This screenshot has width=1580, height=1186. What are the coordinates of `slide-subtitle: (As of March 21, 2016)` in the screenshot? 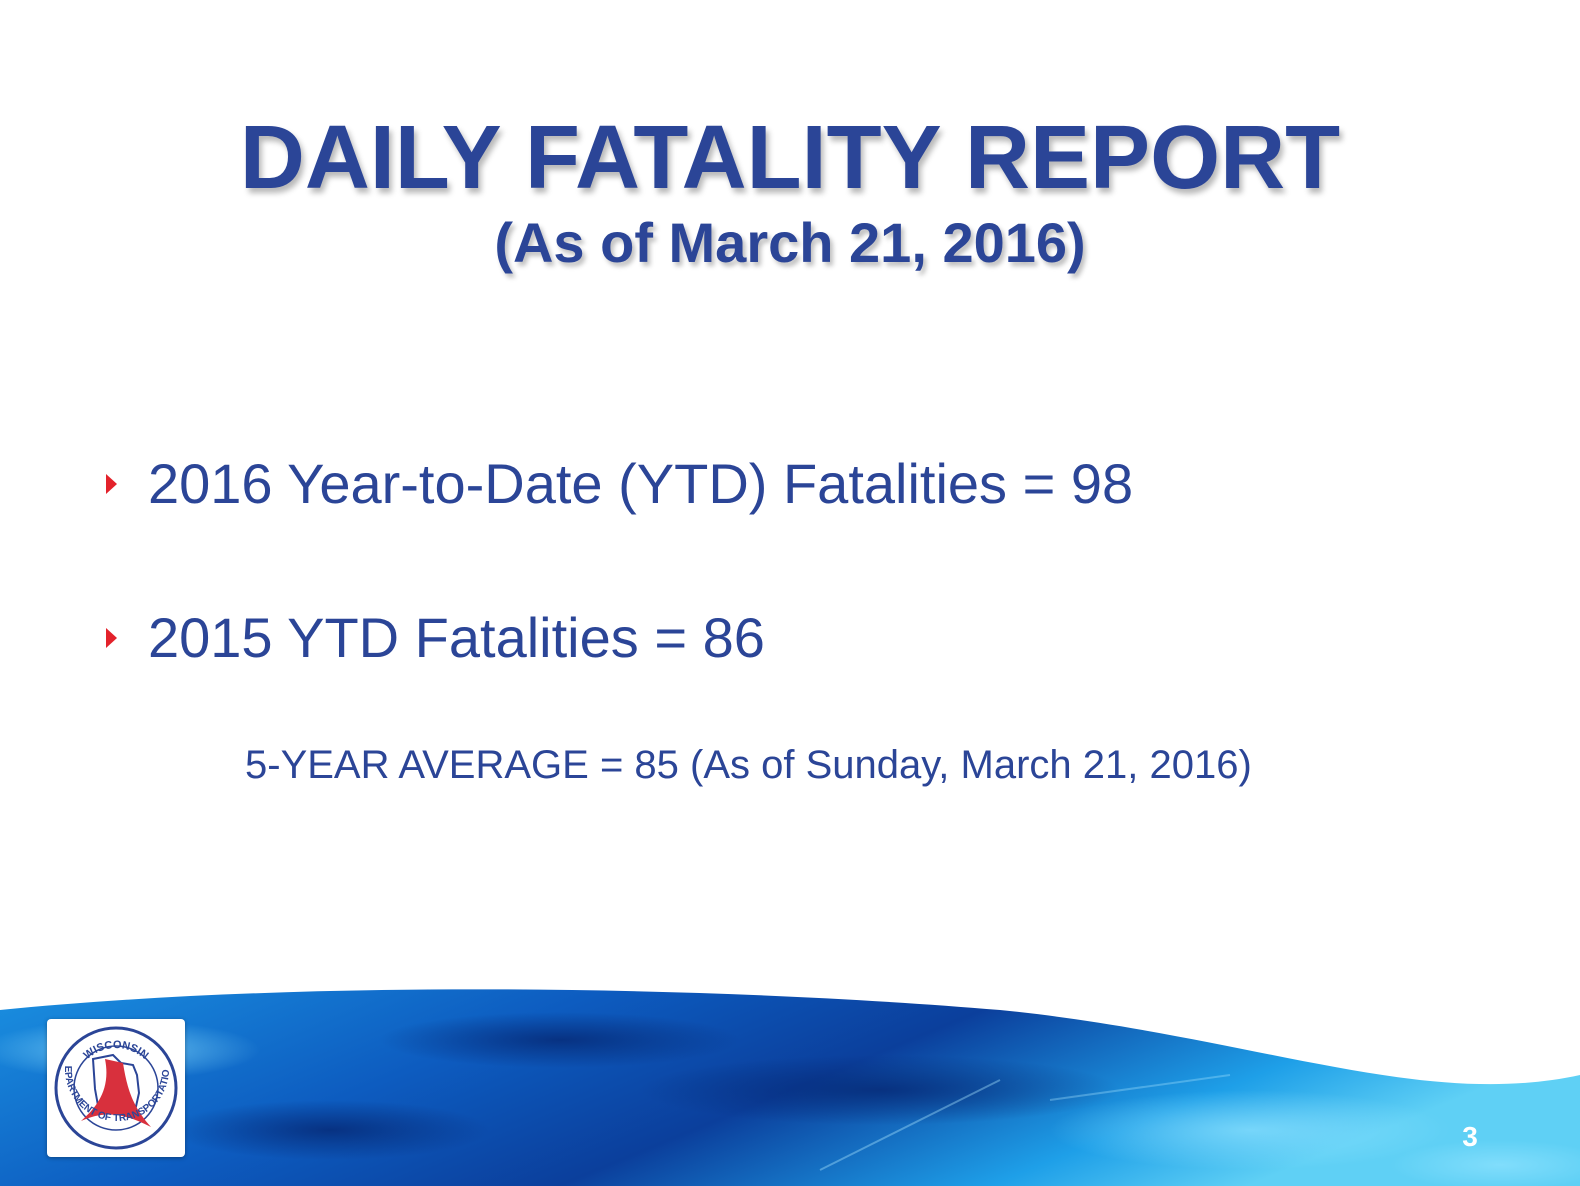 It's located at (790, 242).